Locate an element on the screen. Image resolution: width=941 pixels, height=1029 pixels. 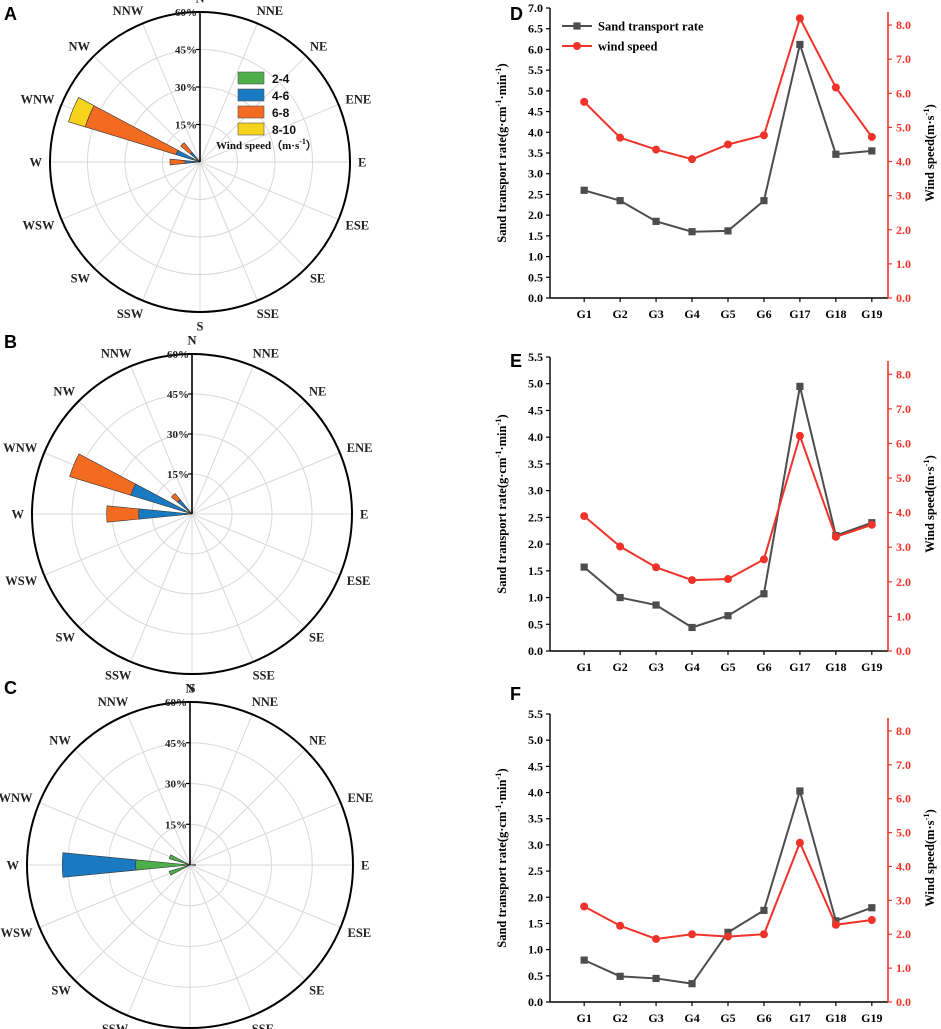
right-tick-label: 8.0 is located at coordinates (903, 731).